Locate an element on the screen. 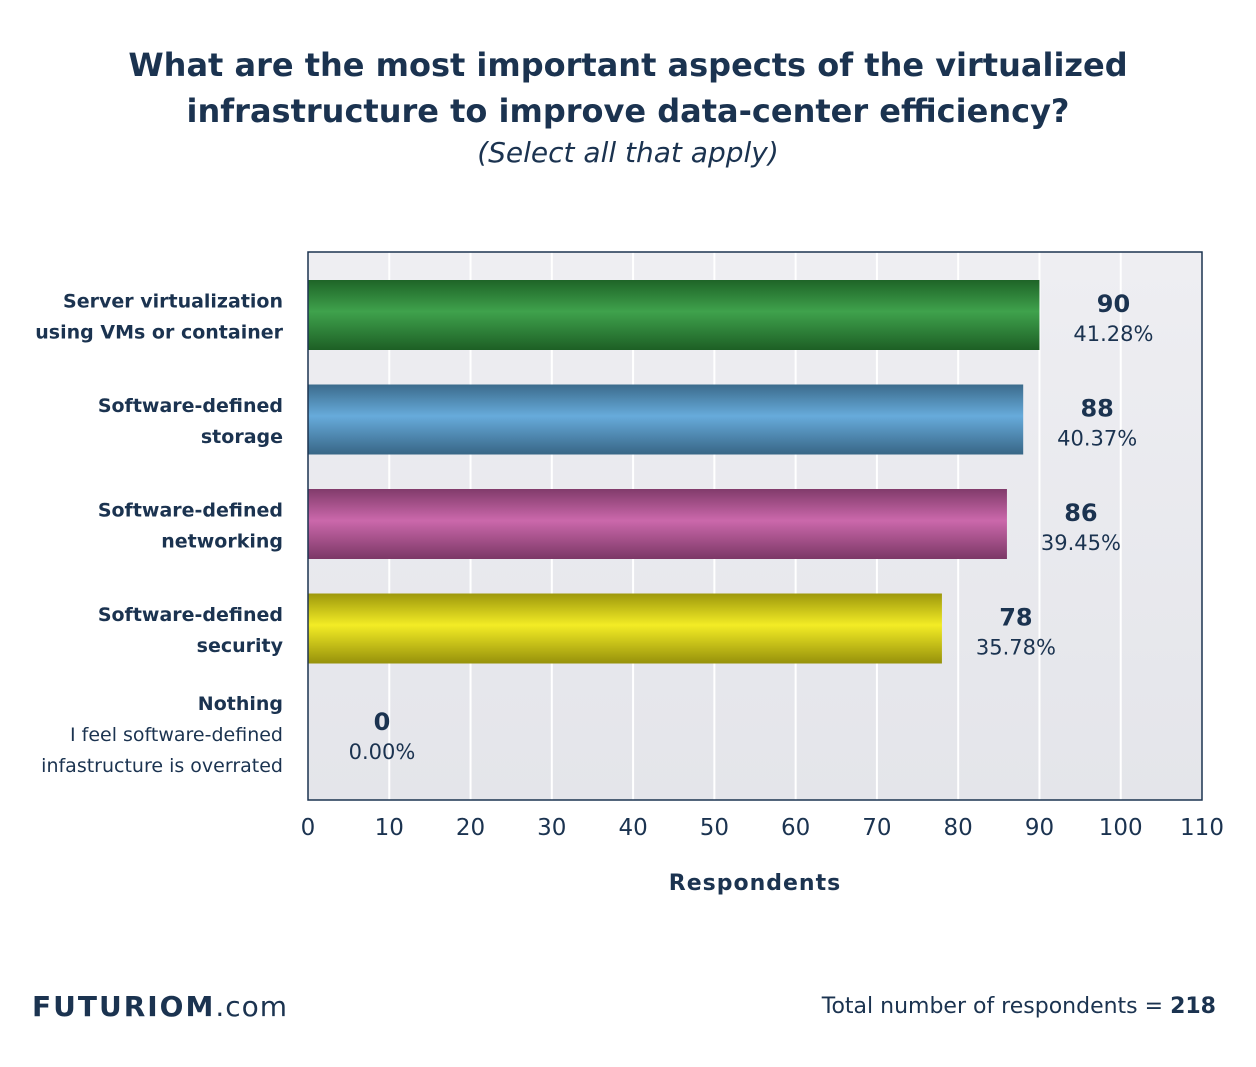 The width and height of the screenshot is (1256, 1067). x-tick-label: 10 is located at coordinates (389, 828).